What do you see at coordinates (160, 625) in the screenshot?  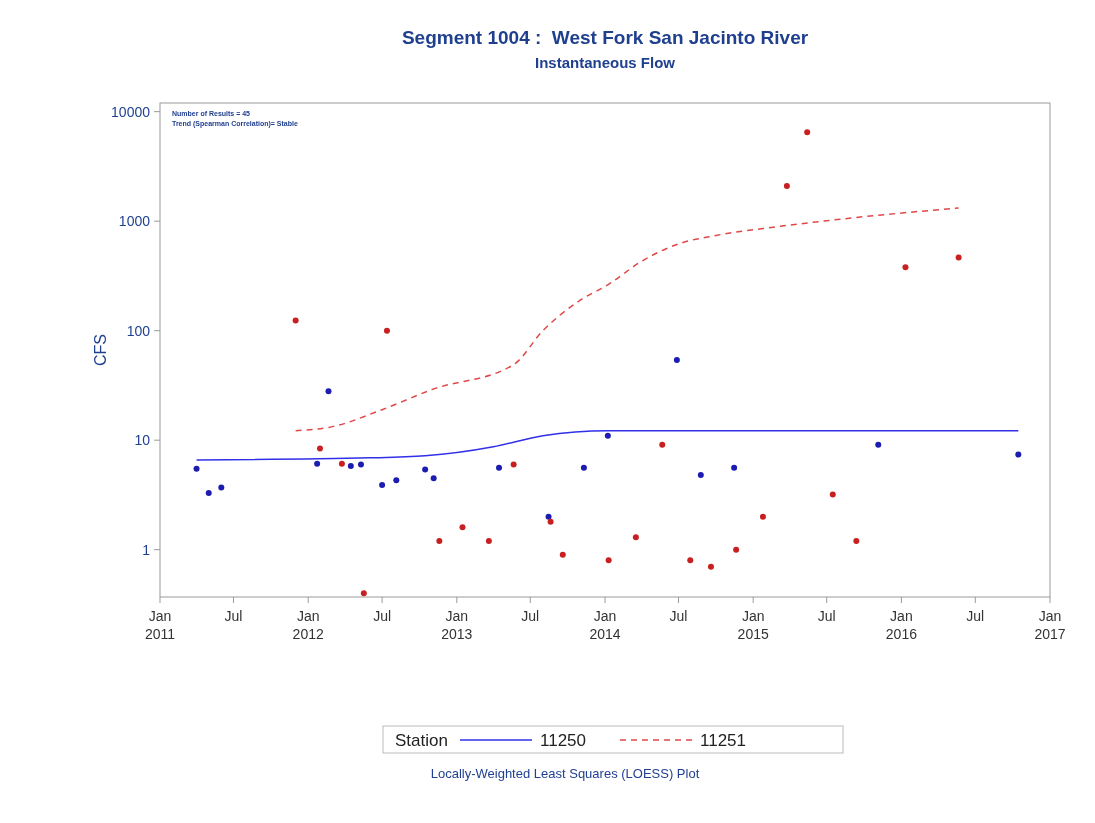 I see `x-tick-label: Jan 2011` at bounding box center [160, 625].